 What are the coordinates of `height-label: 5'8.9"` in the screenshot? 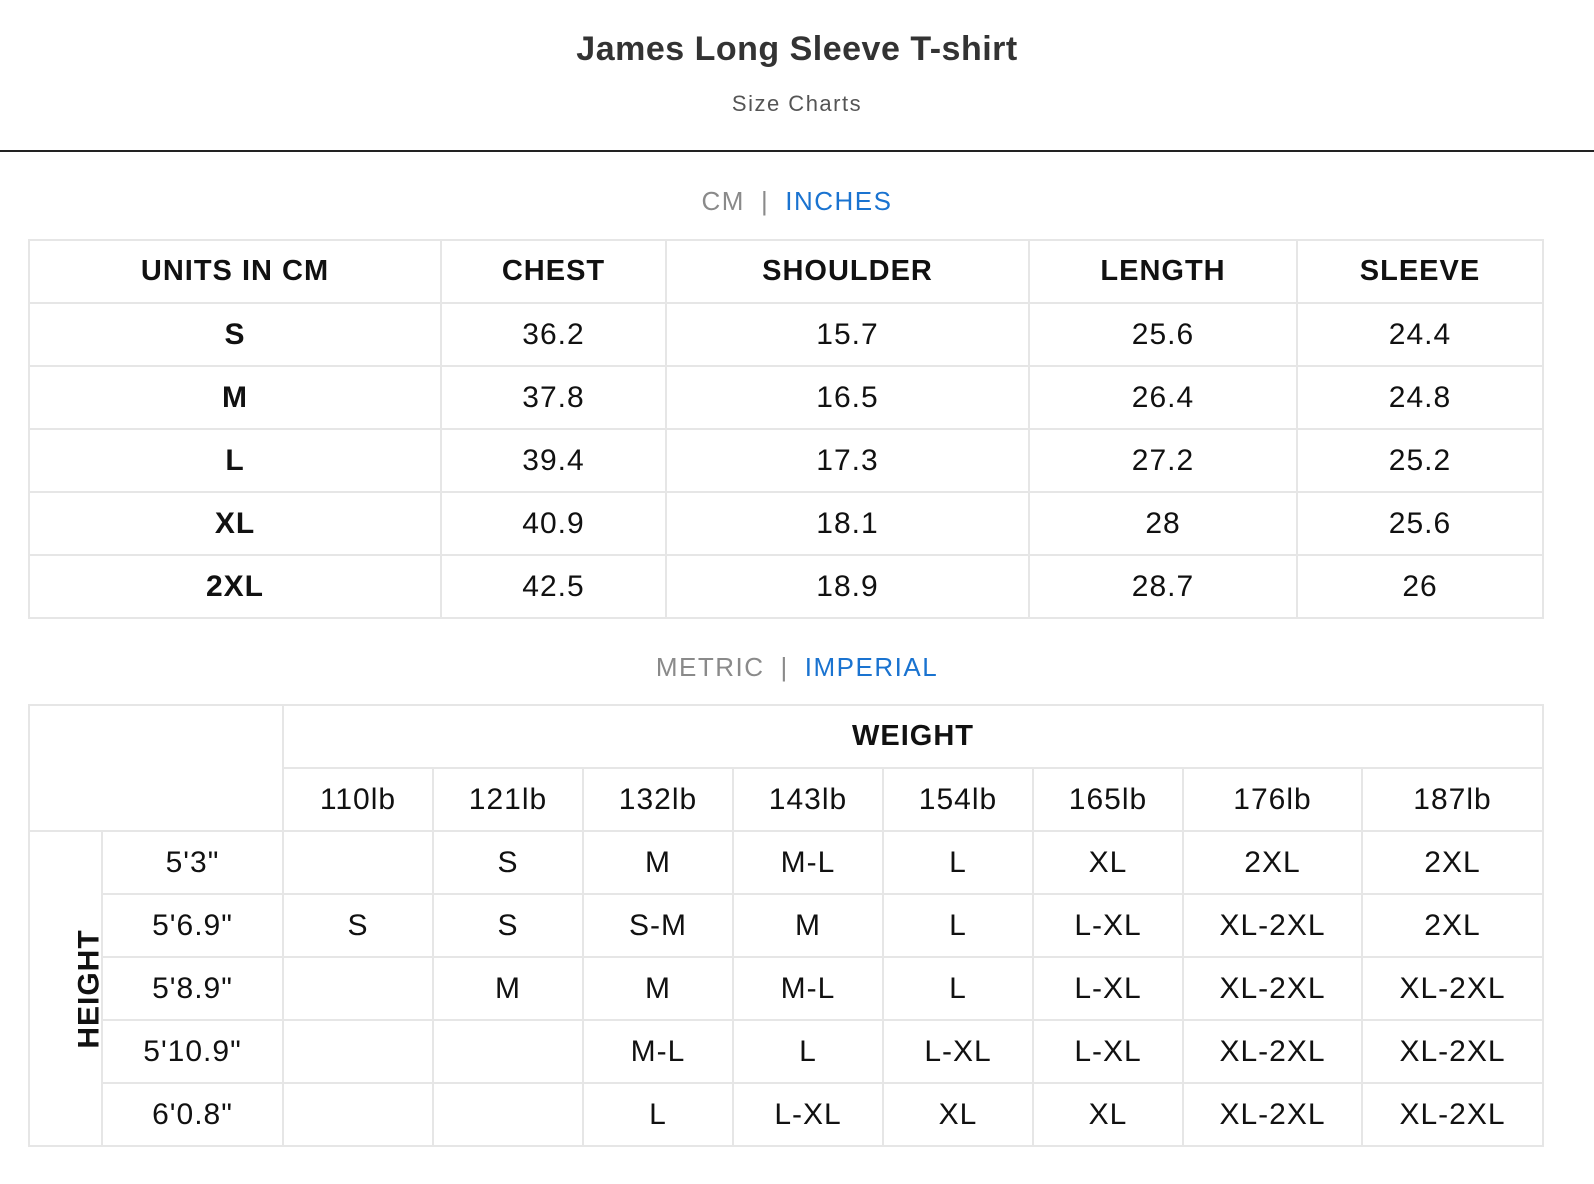 It's located at (192, 988).